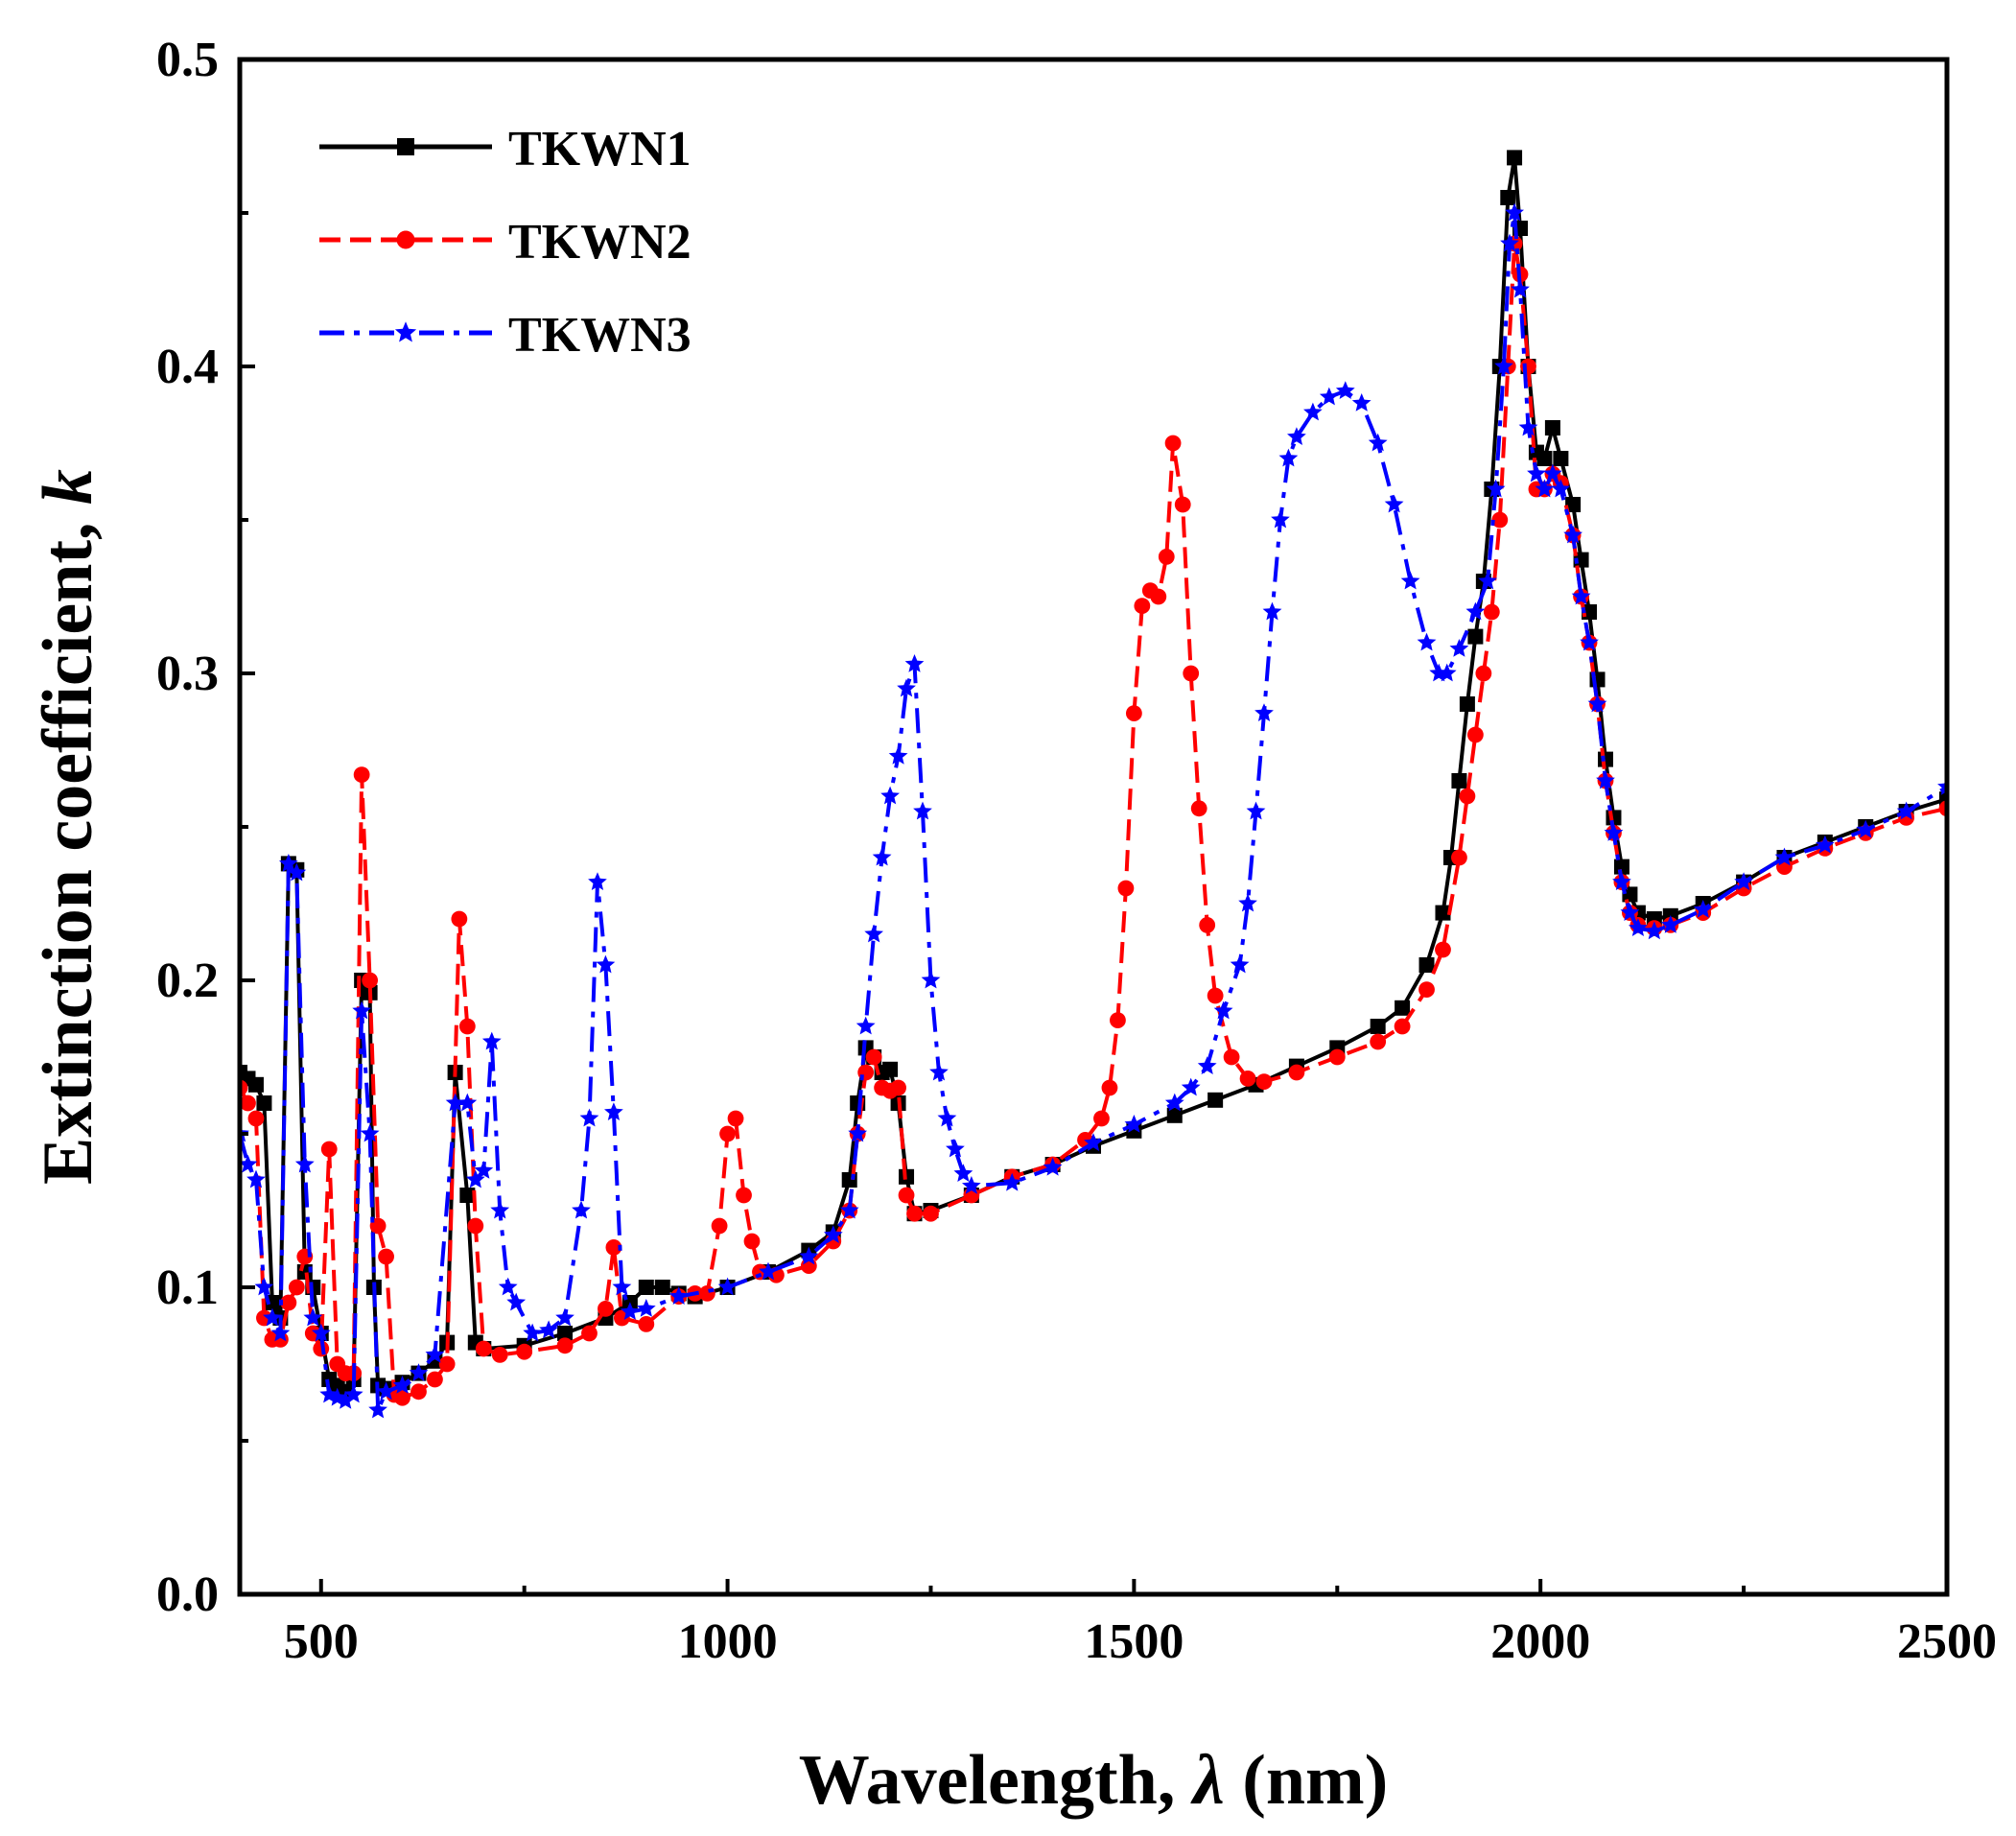 The width and height of the screenshot is (2016, 1836). What do you see at coordinates (187, 674) in the screenshot?
I see `y-tick-label: 0.3` at bounding box center [187, 674].